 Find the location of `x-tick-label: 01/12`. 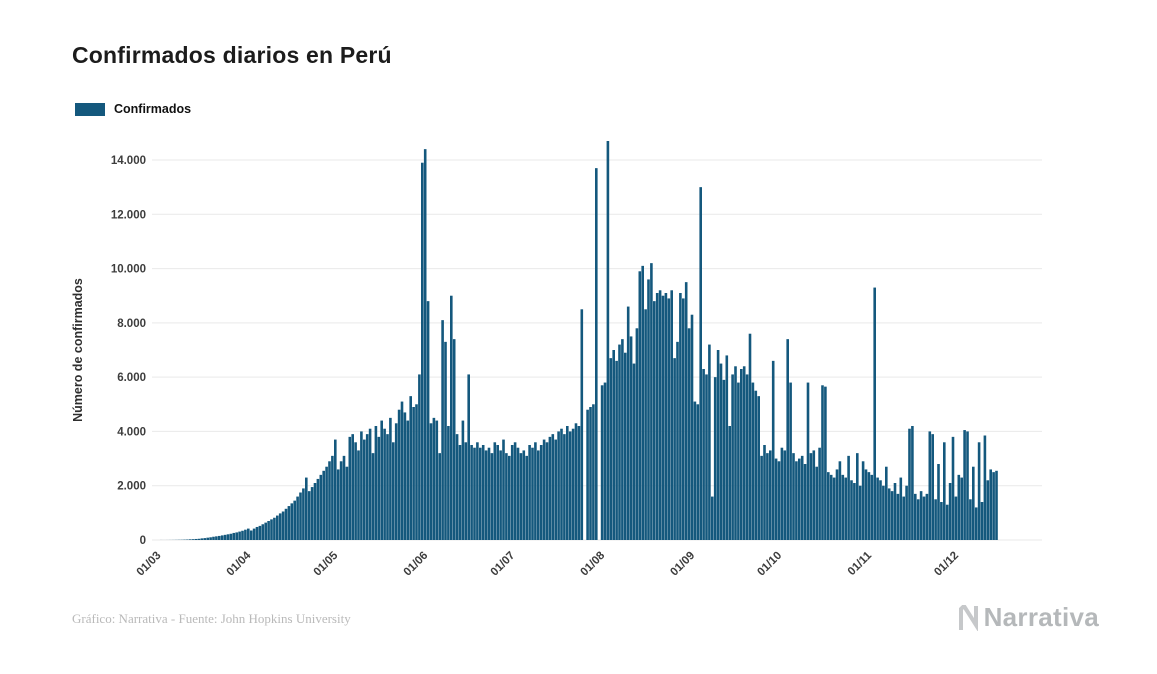

x-tick-label: 01/12 is located at coordinates (946, 564).